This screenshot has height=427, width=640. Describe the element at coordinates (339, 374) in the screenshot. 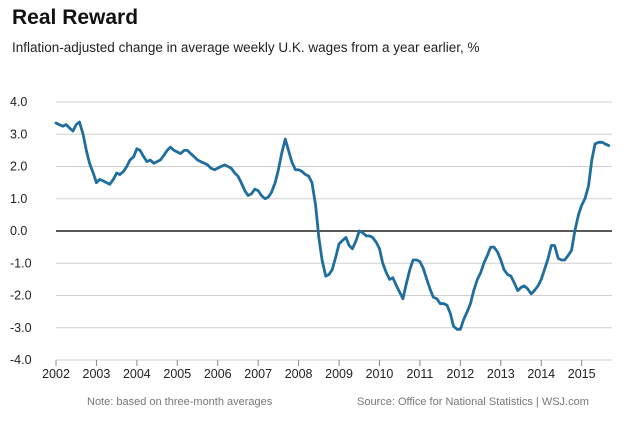

I see `x-tick-label: 2009` at that location.